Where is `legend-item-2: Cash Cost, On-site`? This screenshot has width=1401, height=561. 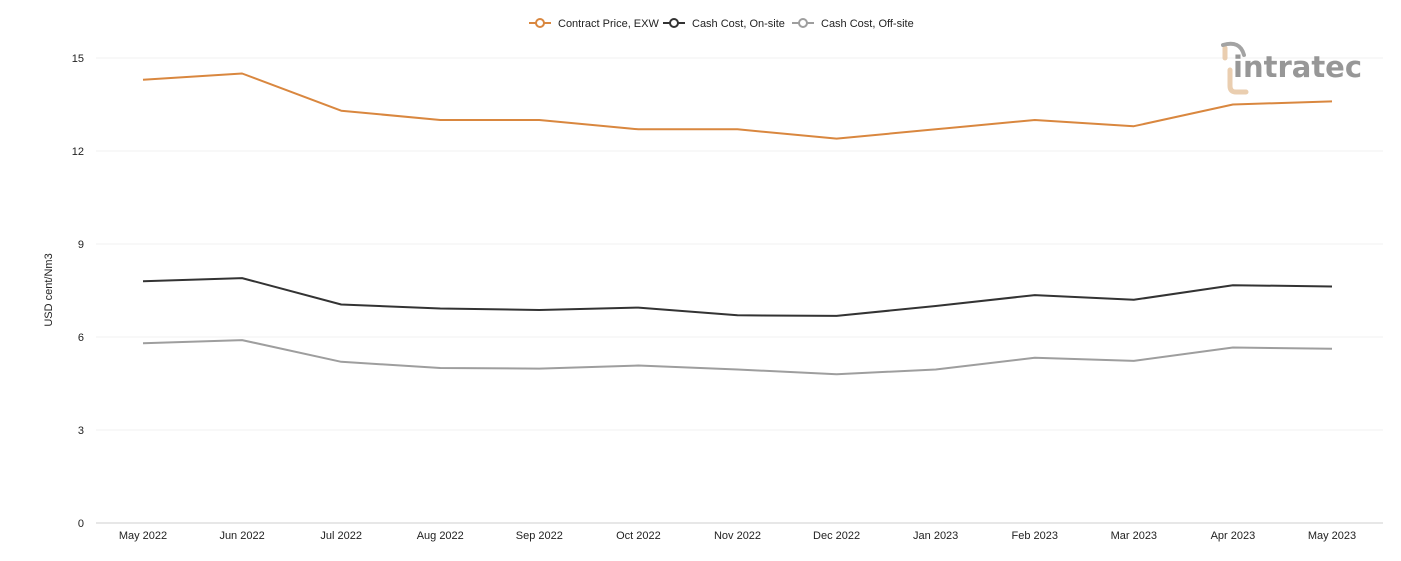 legend-item-2: Cash Cost, On-site is located at coordinates (724, 24).